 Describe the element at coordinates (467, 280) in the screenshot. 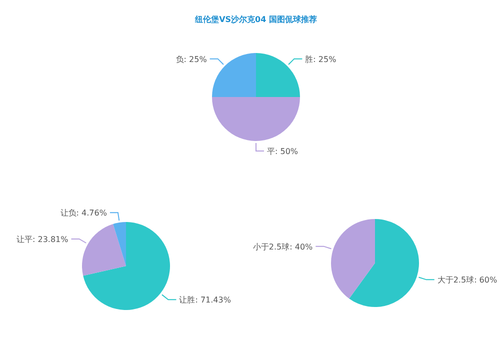

I see `data-label: 大于2.5球: 60%` at that location.